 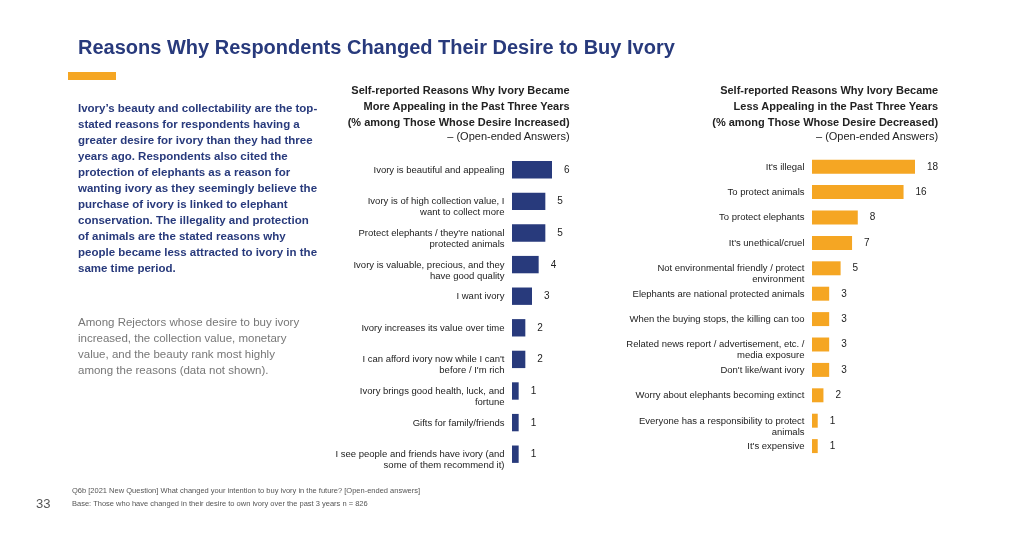 What do you see at coordinates (433, 364) in the screenshot?
I see `y-tick-label: I can afford ivory now while I can't before / I'm rich` at bounding box center [433, 364].